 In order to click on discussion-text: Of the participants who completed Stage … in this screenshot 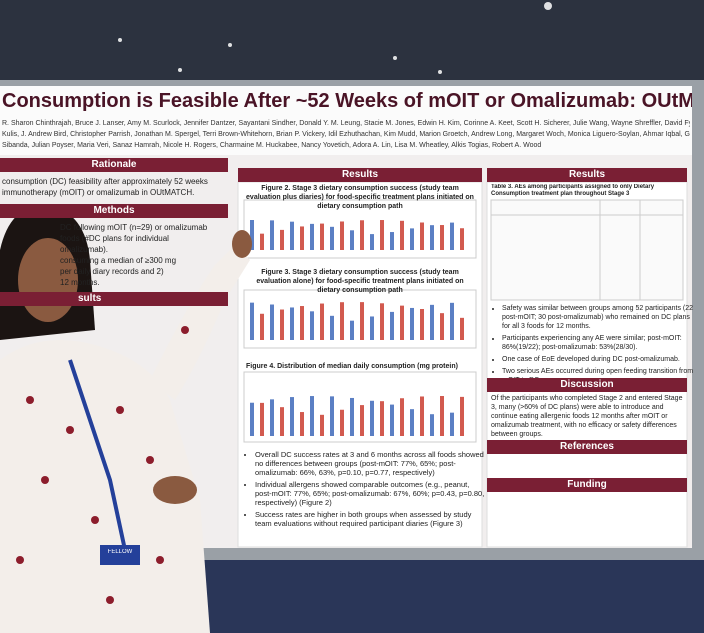, I will do `click(587, 416)`.